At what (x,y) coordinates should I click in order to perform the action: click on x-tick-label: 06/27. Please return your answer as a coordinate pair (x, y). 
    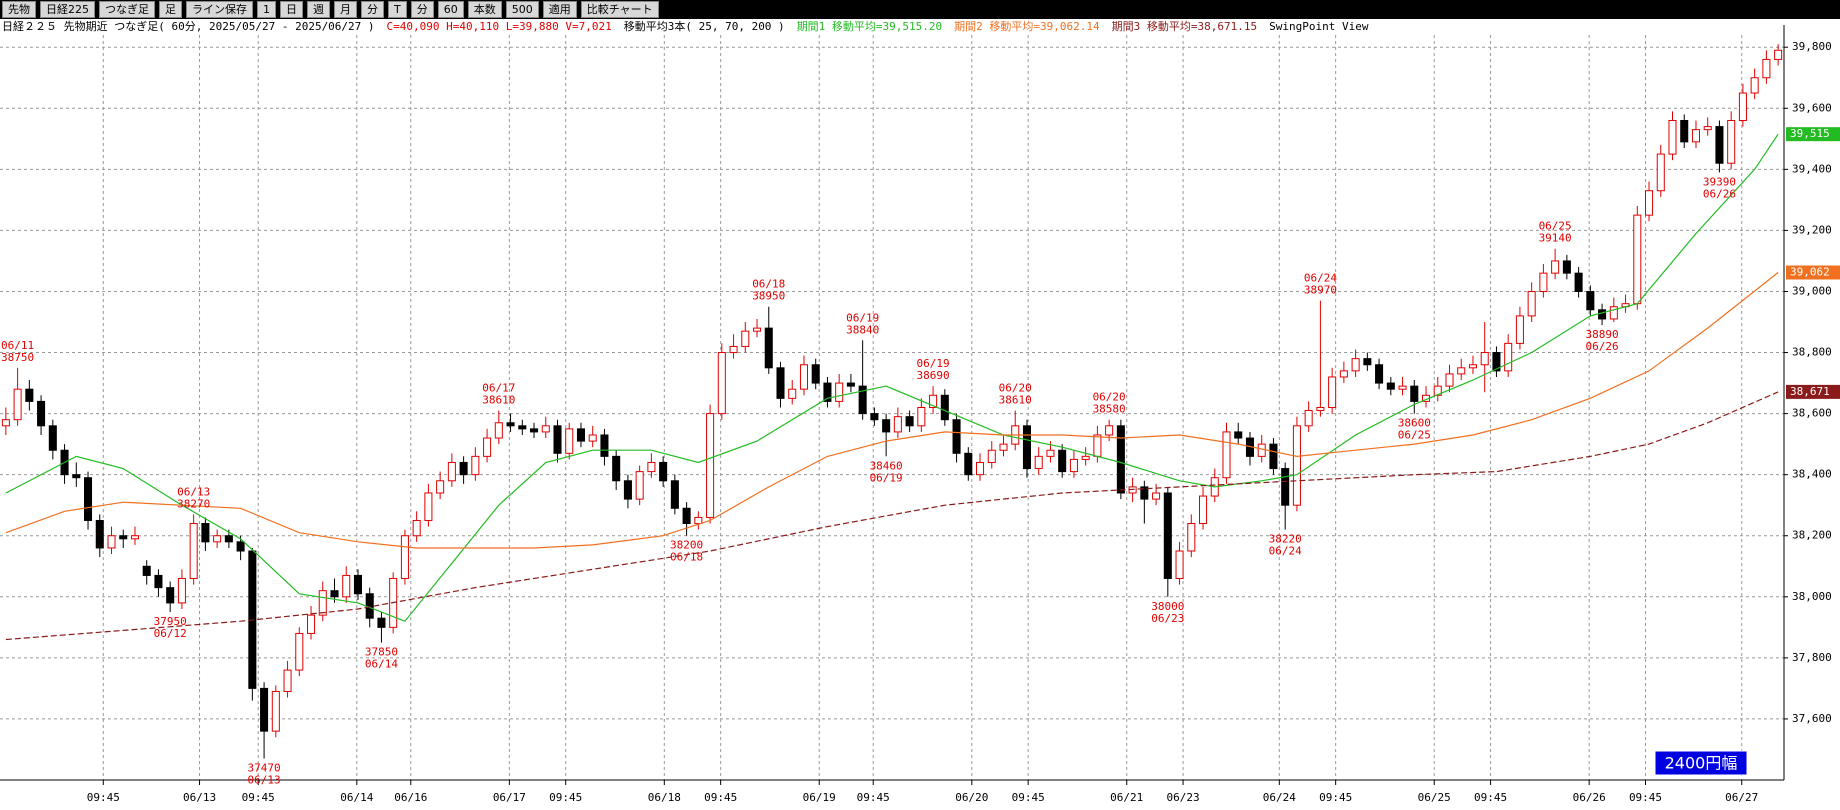
    Looking at the image, I should click on (1741, 797).